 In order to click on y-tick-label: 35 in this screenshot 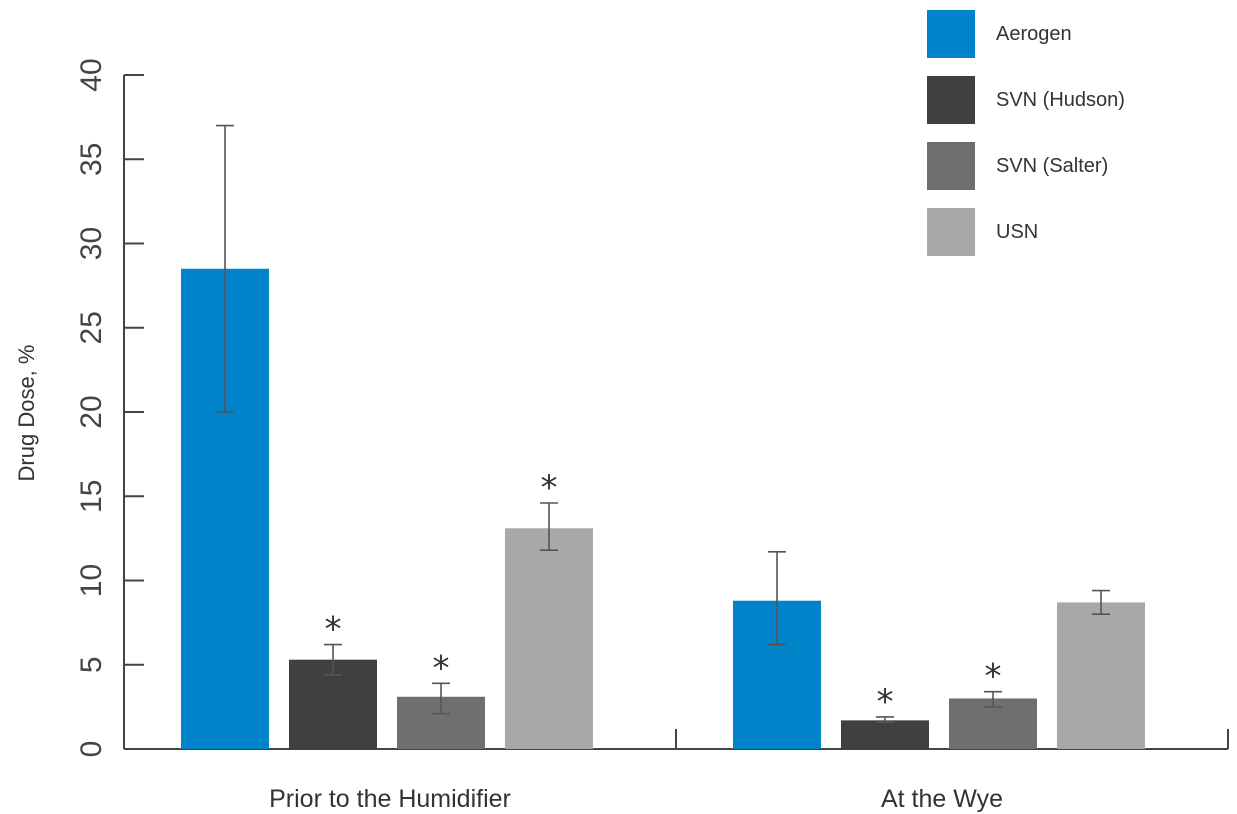, I will do `click(91, 159)`.